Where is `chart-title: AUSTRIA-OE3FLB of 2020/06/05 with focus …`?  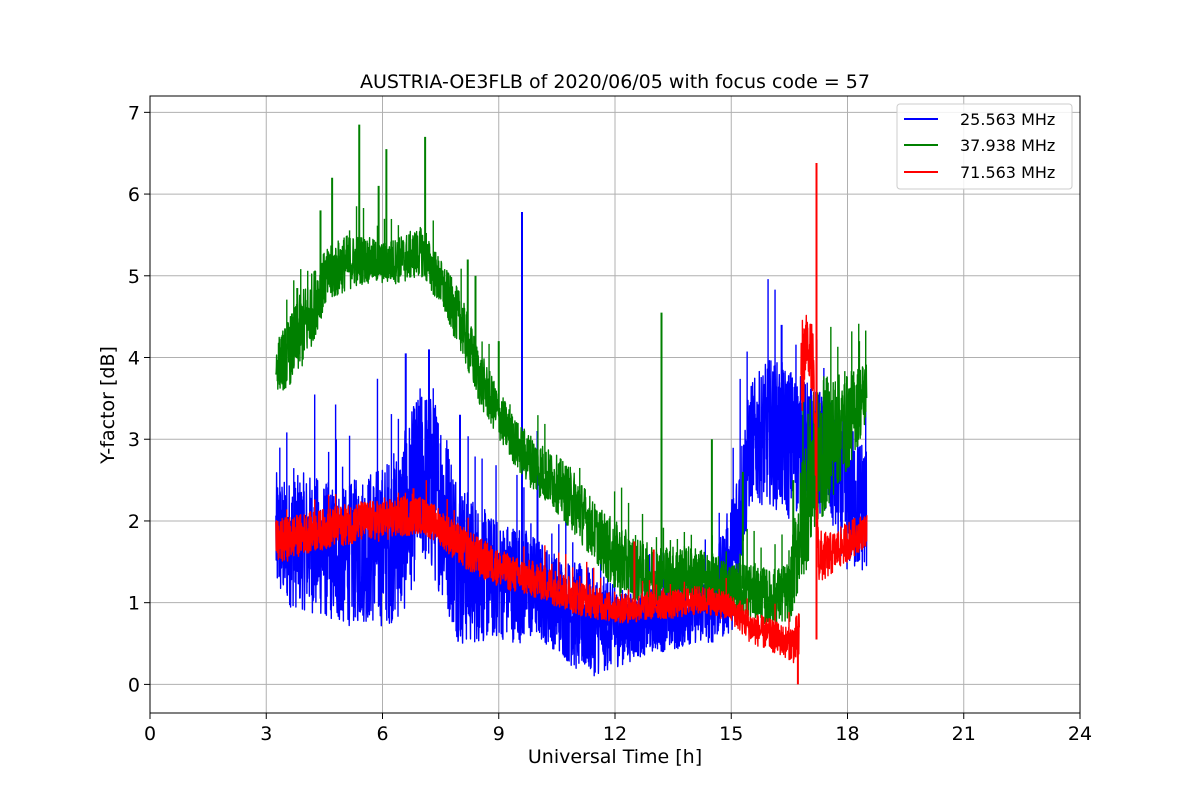
chart-title: AUSTRIA-OE3FLB of 2020/06/05 with focus … is located at coordinates (615, 82).